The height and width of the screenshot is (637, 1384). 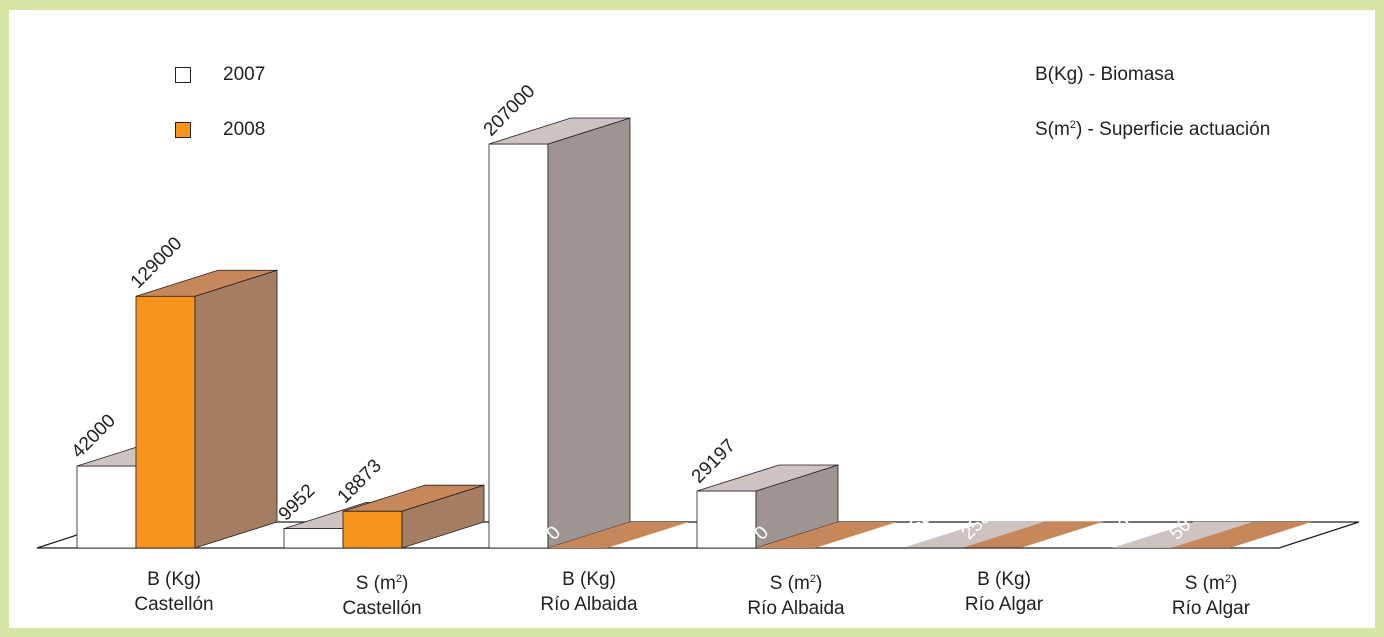 I want to click on category-label-4-suffix: ), so click(x=819, y=583).